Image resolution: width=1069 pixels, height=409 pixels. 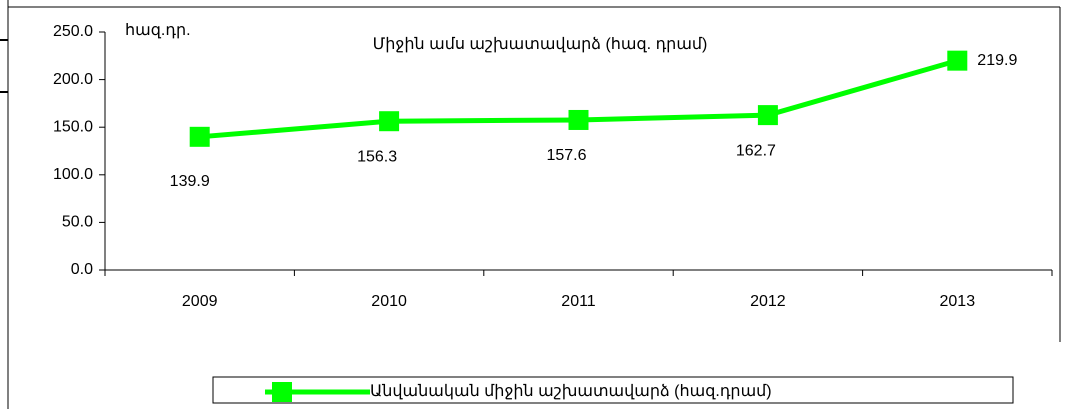 I want to click on data-label: 162.7, so click(x=756, y=150).